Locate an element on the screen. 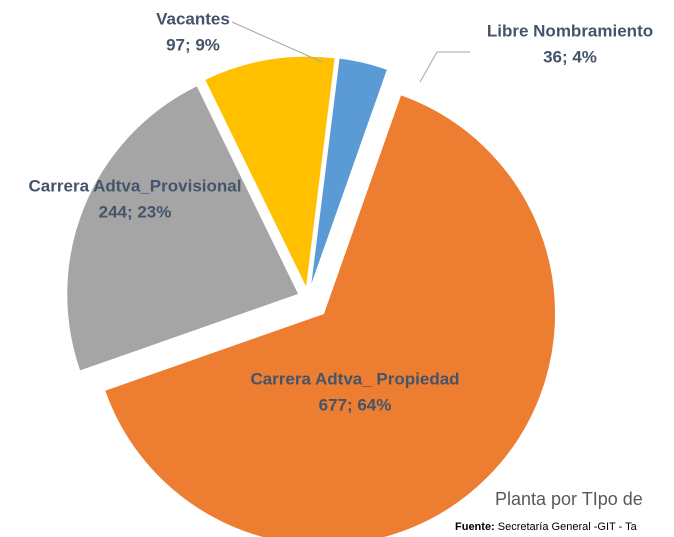 The image size is (674, 537). slice-label: Carrera Adtva_Provisional is located at coordinates (135, 185).